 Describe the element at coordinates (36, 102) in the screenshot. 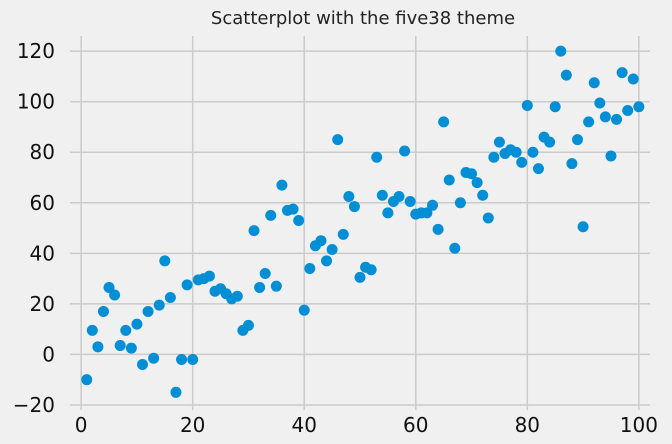

I see `y-tick-label: 100` at that location.